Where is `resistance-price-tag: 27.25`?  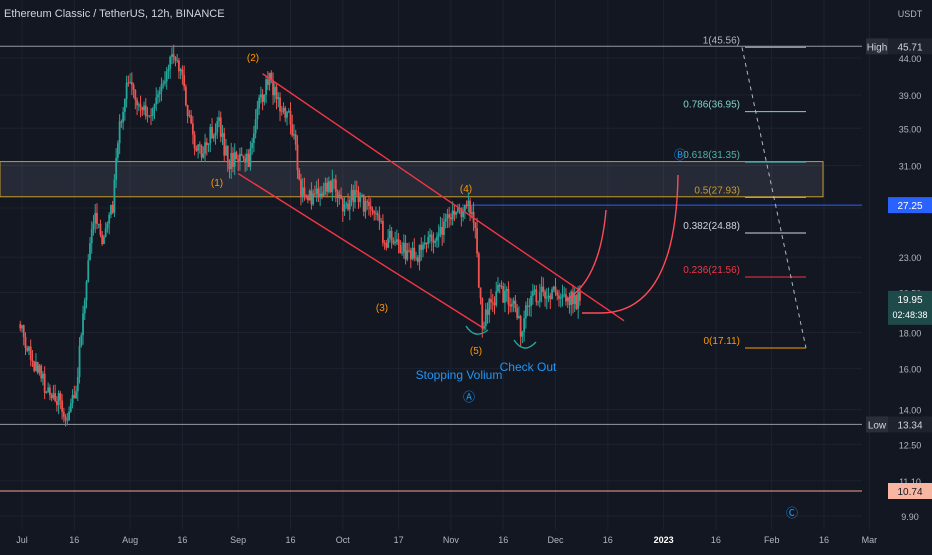 resistance-price-tag: 27.25 is located at coordinates (910, 205).